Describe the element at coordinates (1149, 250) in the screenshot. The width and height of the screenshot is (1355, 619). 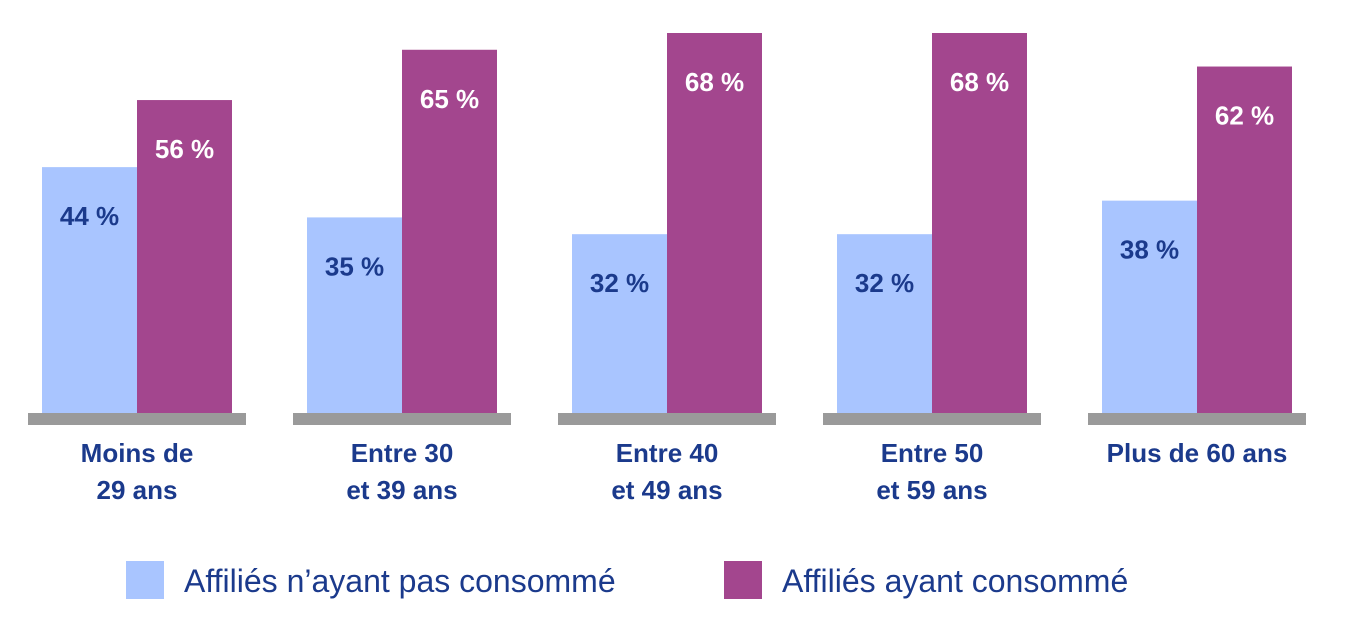
I see `data-label: 38 %` at that location.